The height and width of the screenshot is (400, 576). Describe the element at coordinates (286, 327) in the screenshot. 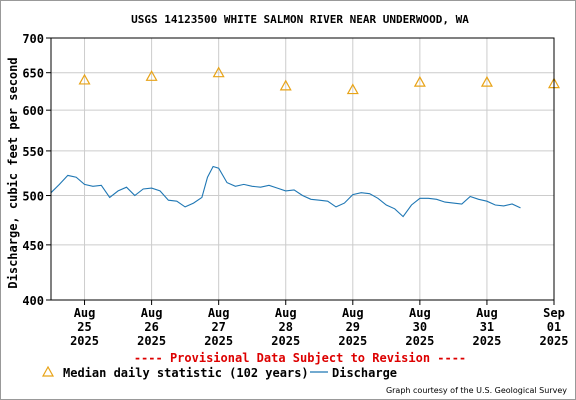

I see `x-tick-label: 28` at that location.